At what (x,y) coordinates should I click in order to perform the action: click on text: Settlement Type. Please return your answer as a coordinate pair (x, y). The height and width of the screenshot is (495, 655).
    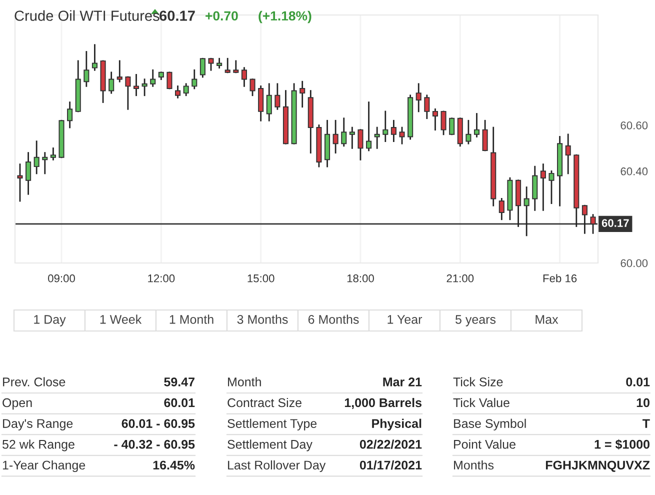
    Looking at the image, I should click on (272, 424).